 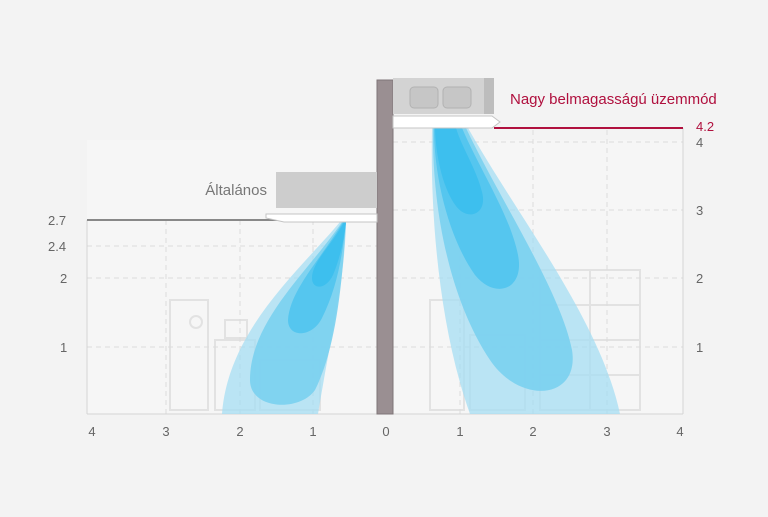 I want to click on right-axis: 4.2 4 3 2 1, so click(x=705, y=237).